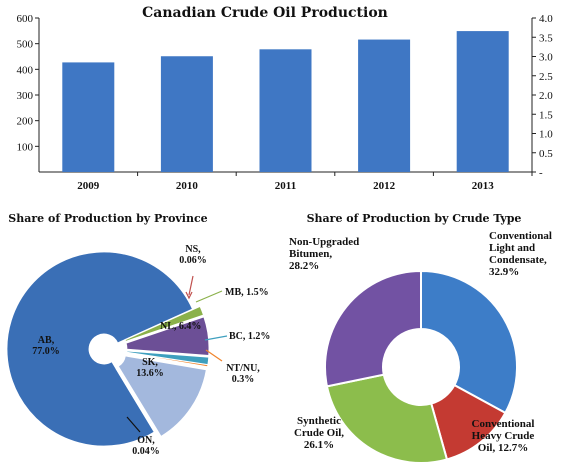  I want to click on slice-label-on: ON, 0.04%, so click(146, 446).